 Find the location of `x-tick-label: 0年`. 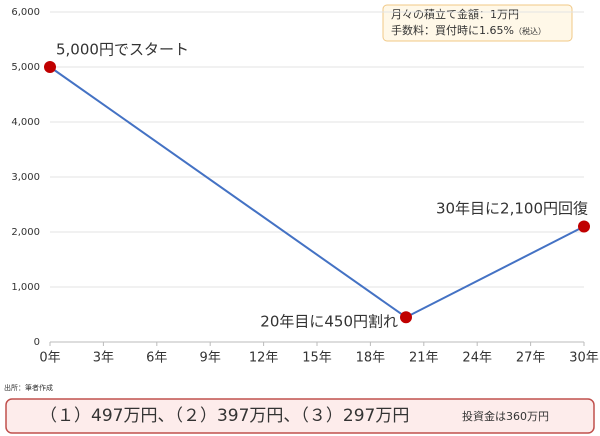

x-tick-label: 0年 is located at coordinates (49, 358).